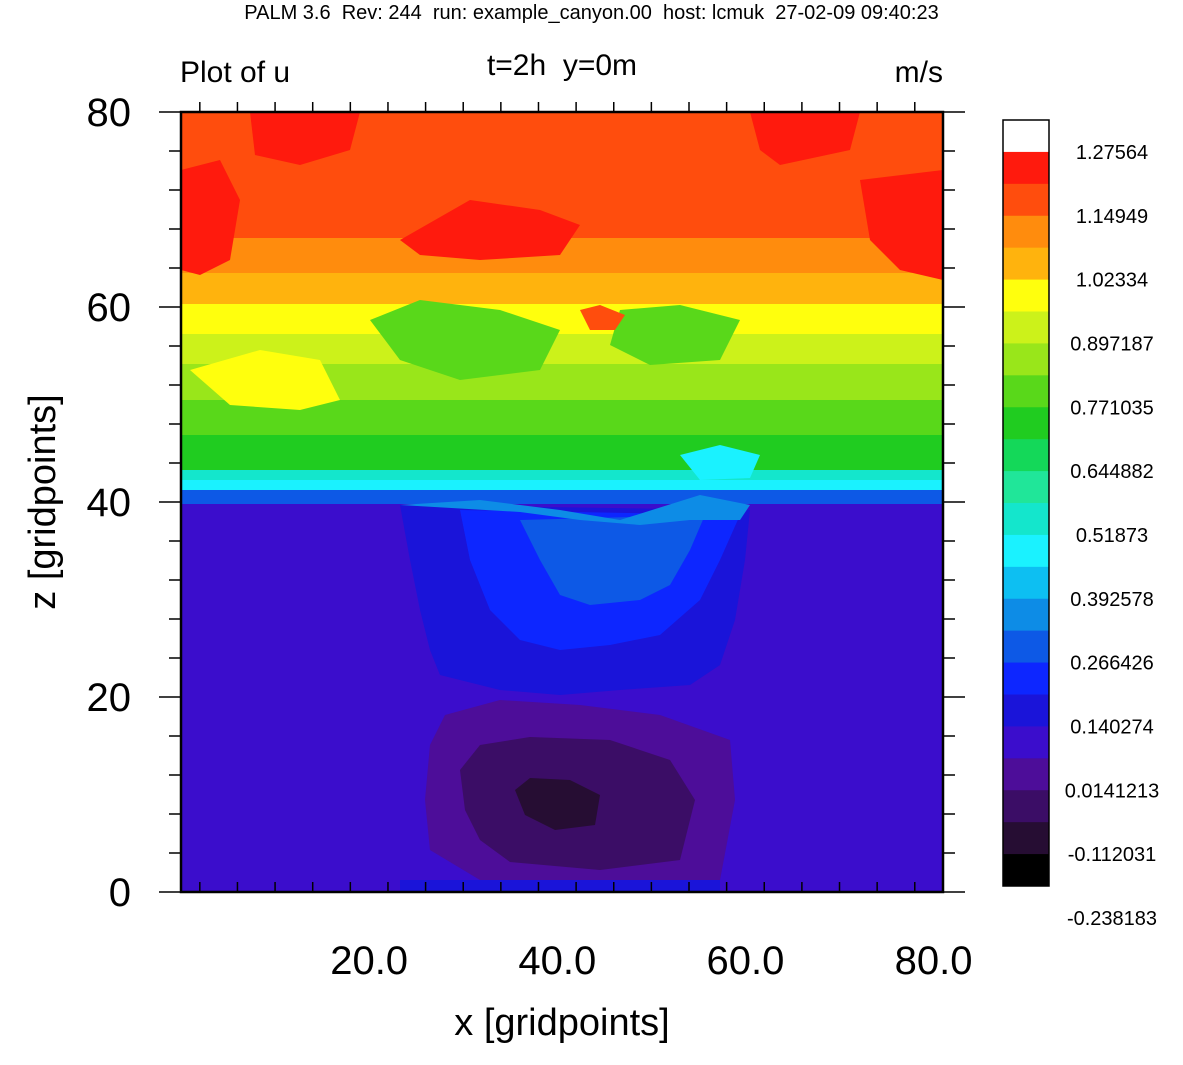 The height and width of the screenshot is (1065, 1183). I want to click on vortex-inner, so click(557, 804).